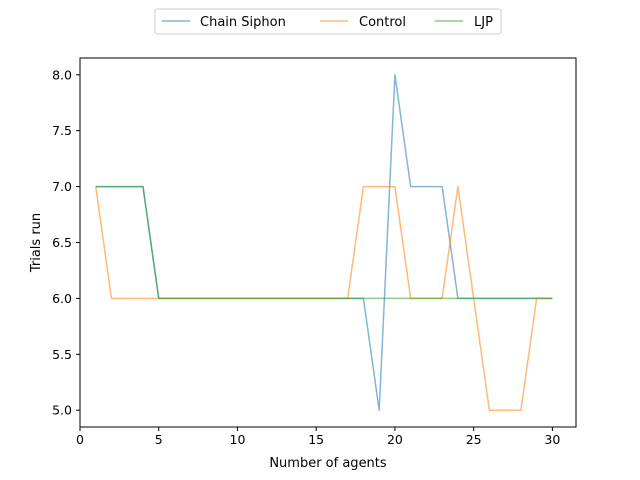 Image resolution: width=640 pixels, height=480 pixels. I want to click on legend-label-control: Control, so click(382, 22).